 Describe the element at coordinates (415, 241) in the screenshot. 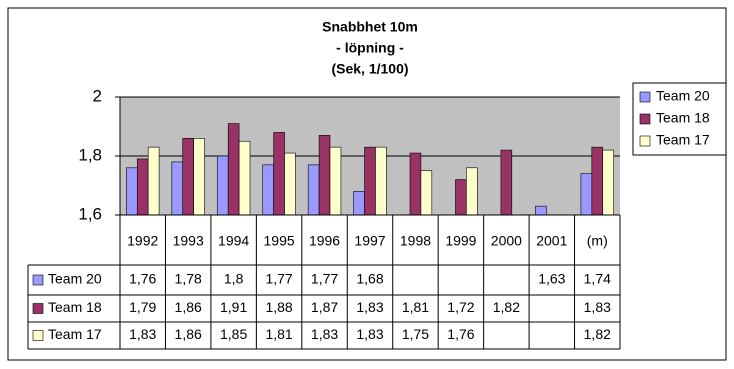

I see `x-tick-label: 1998` at that location.